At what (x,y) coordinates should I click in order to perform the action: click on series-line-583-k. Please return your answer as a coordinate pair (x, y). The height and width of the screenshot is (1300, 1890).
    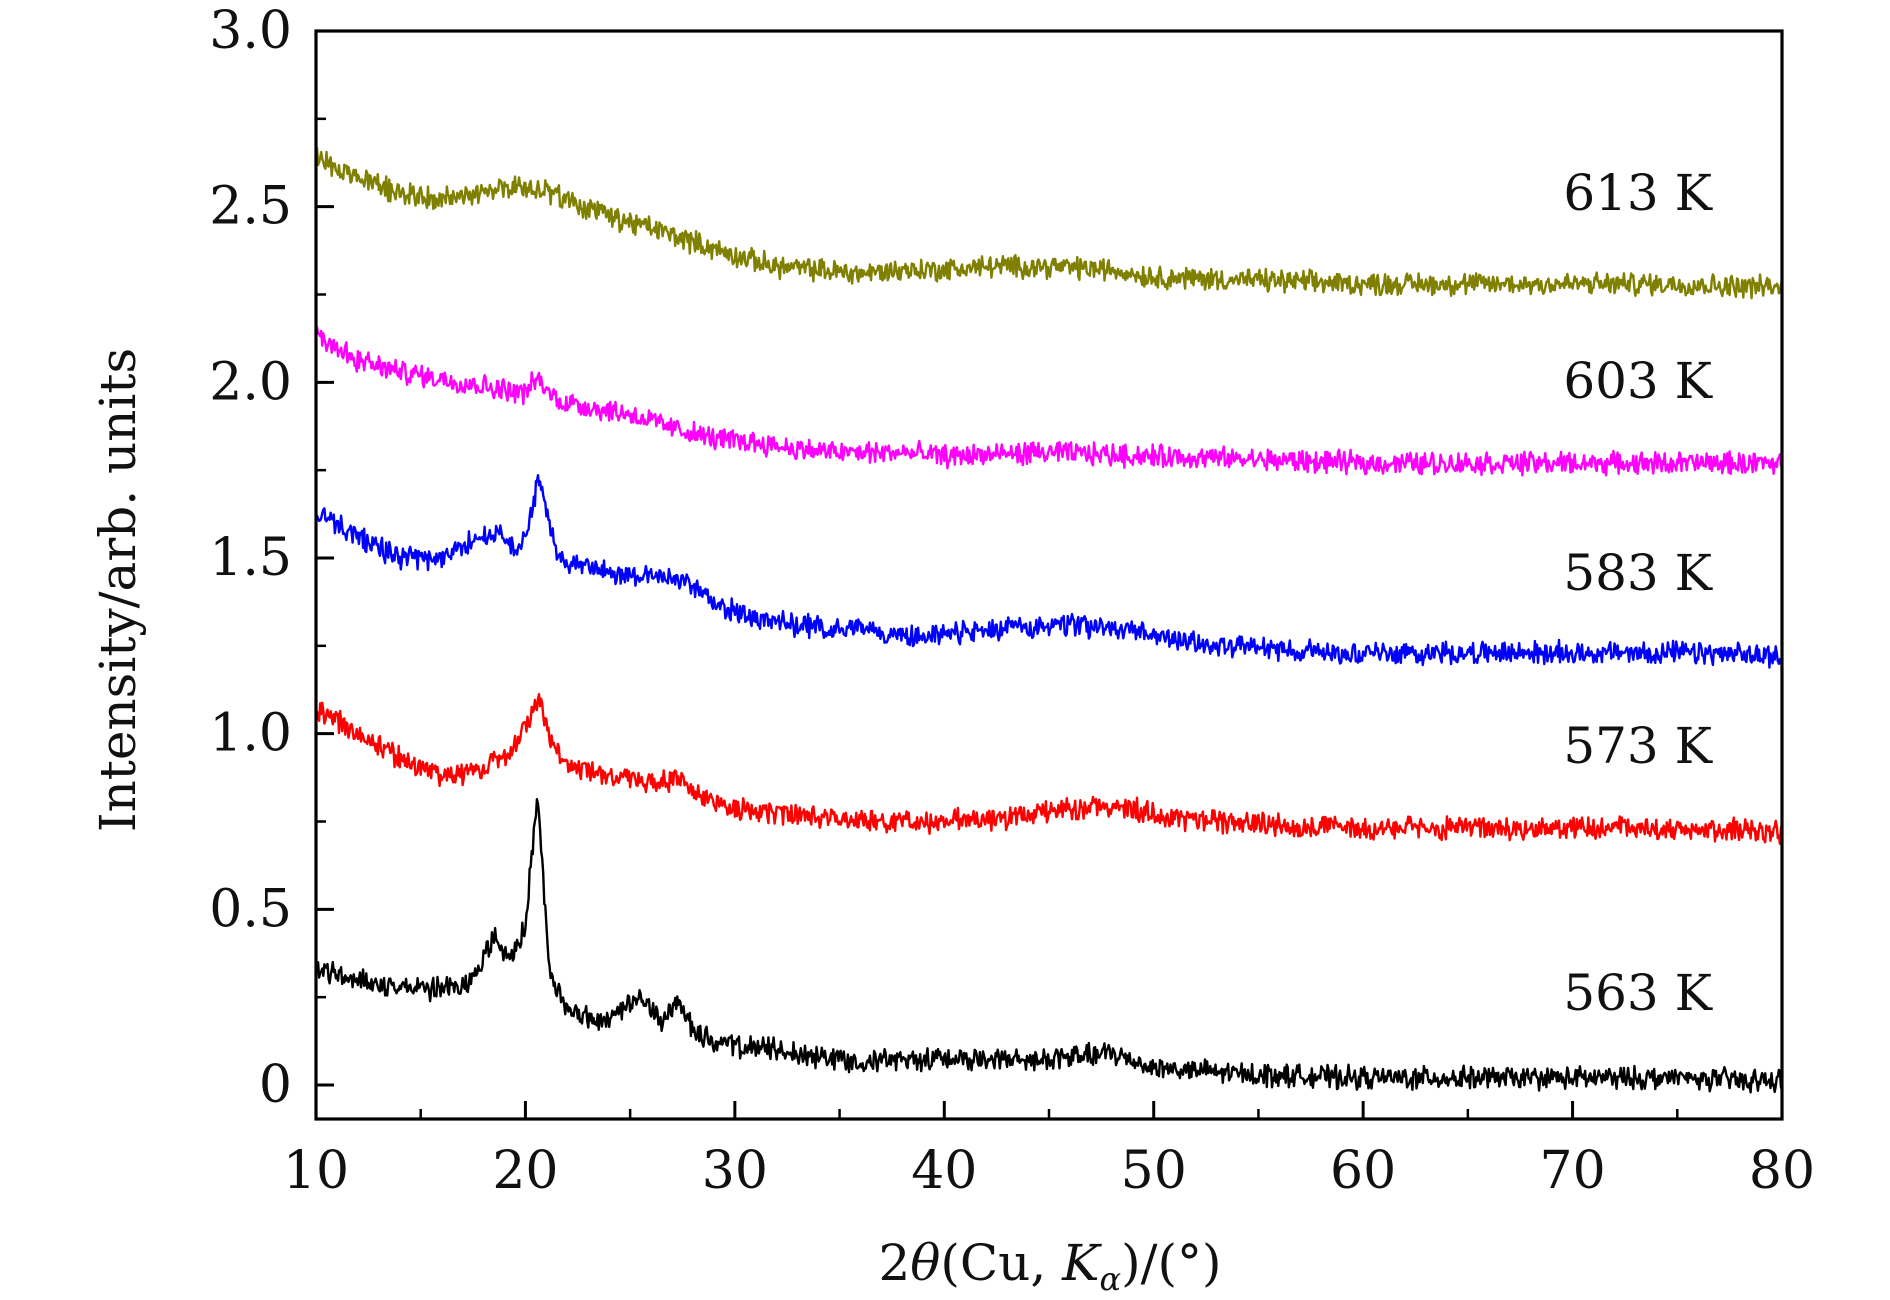
    Looking at the image, I should click on (1049, 571).